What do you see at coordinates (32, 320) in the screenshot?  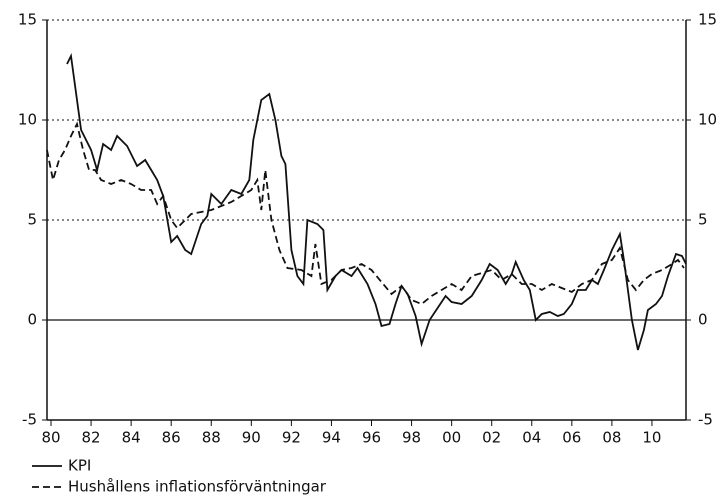 I see `y-tick-label: 0` at bounding box center [32, 320].